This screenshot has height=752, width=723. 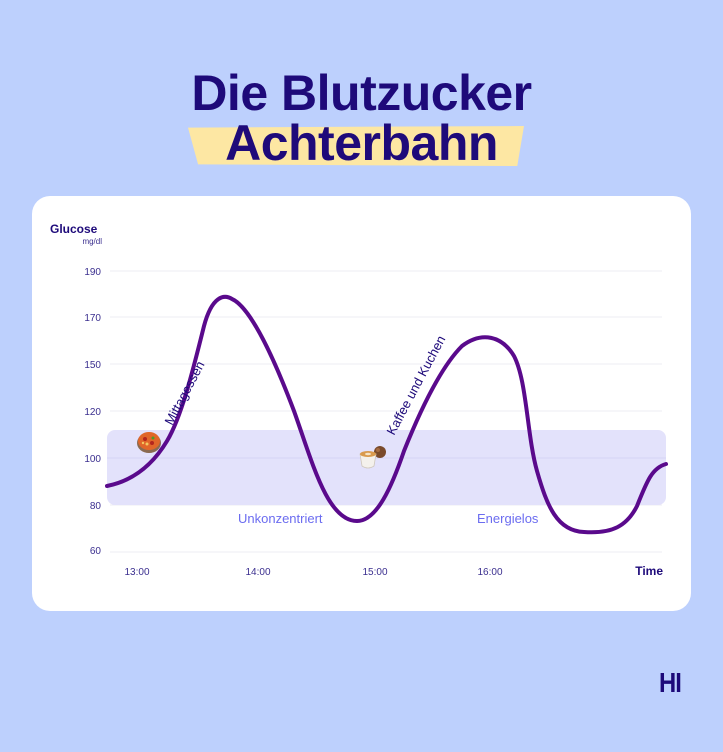 What do you see at coordinates (670, 682) in the screenshot?
I see `brand-logo: HI` at bounding box center [670, 682].